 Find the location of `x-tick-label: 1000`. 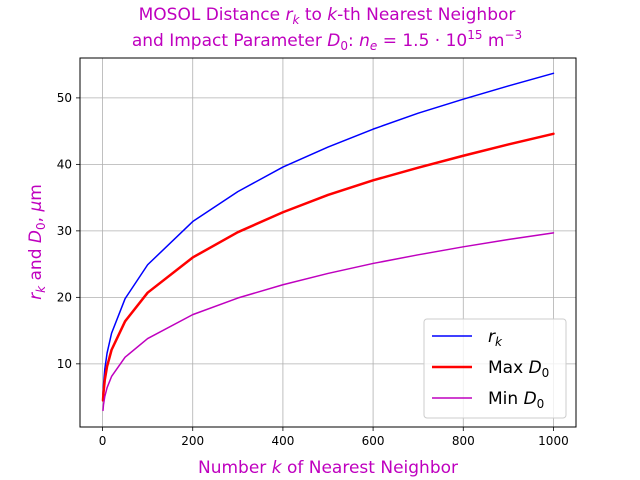

x-tick-label: 1000 is located at coordinates (553, 441).